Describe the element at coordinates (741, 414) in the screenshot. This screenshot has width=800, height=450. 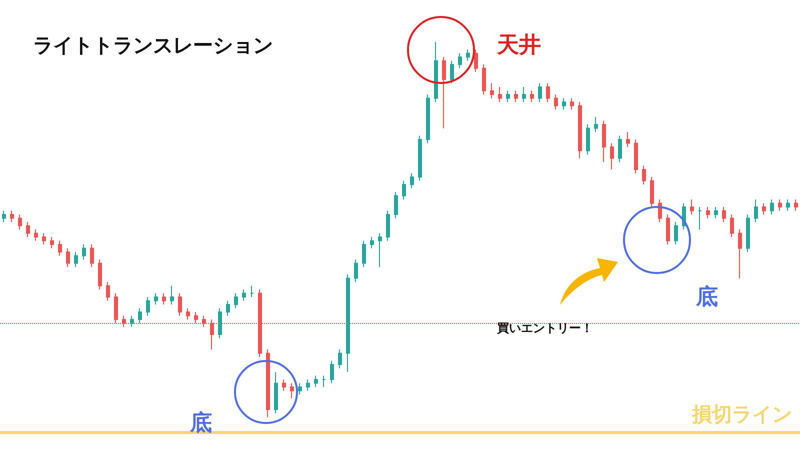
I see `ref-line-label: 損切ライン` at that location.